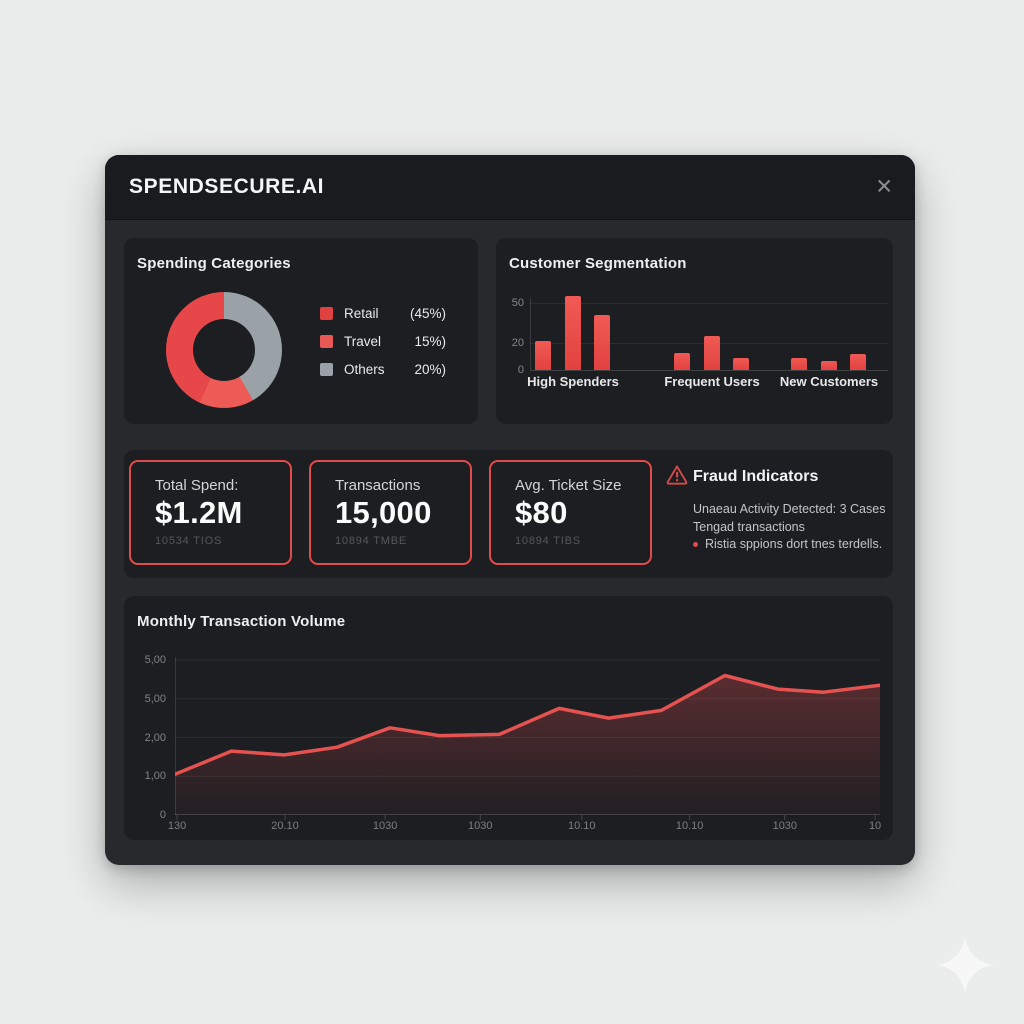  Describe the element at coordinates (789, 509) in the screenshot. I see `fraud-line-1: Unaeau Activity Detected: 3 Cases` at that location.